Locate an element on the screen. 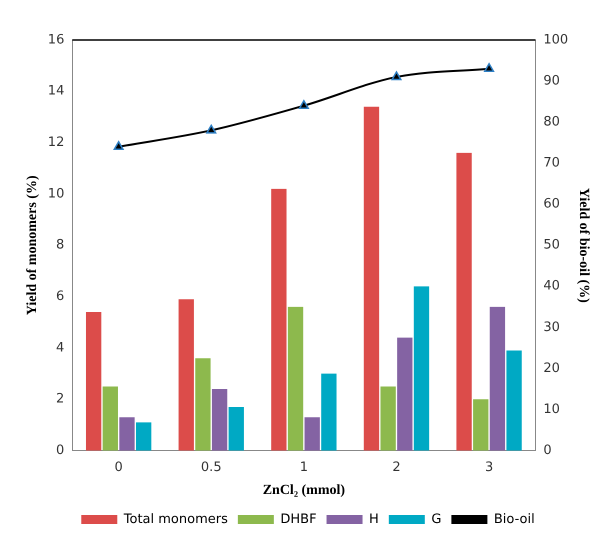 This screenshot has height=546, width=616. x-tick-label: 3 is located at coordinates (489, 467).